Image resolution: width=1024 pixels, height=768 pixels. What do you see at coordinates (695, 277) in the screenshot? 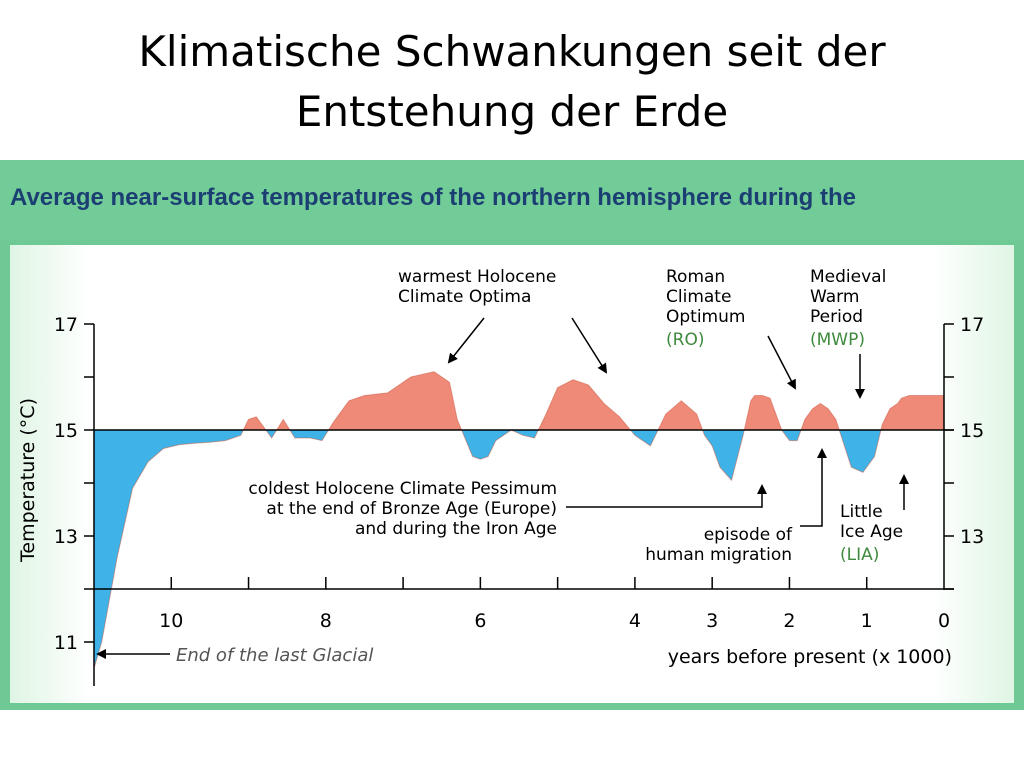
I see `annotation-roman-line1: Roman` at bounding box center [695, 277].